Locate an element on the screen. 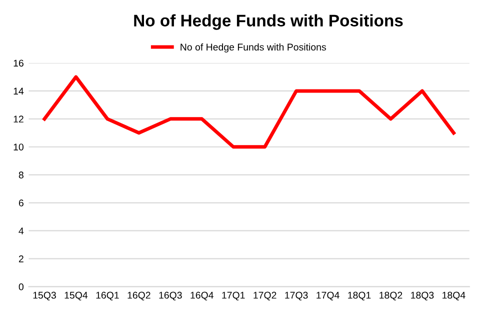  x-tick-label: 18Q1 is located at coordinates (359, 296).